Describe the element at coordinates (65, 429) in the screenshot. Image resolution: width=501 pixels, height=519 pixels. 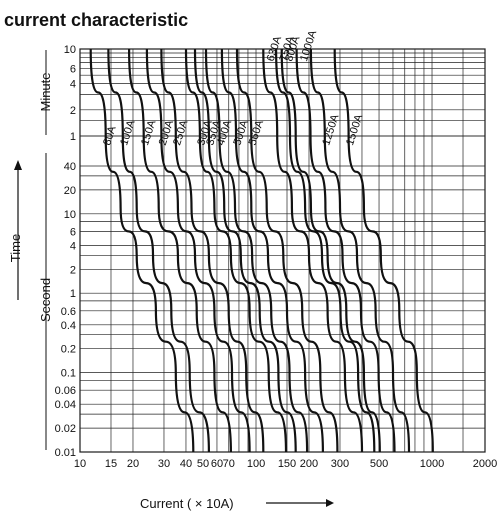
I see `y-tick-label-second: 0.02` at that location.